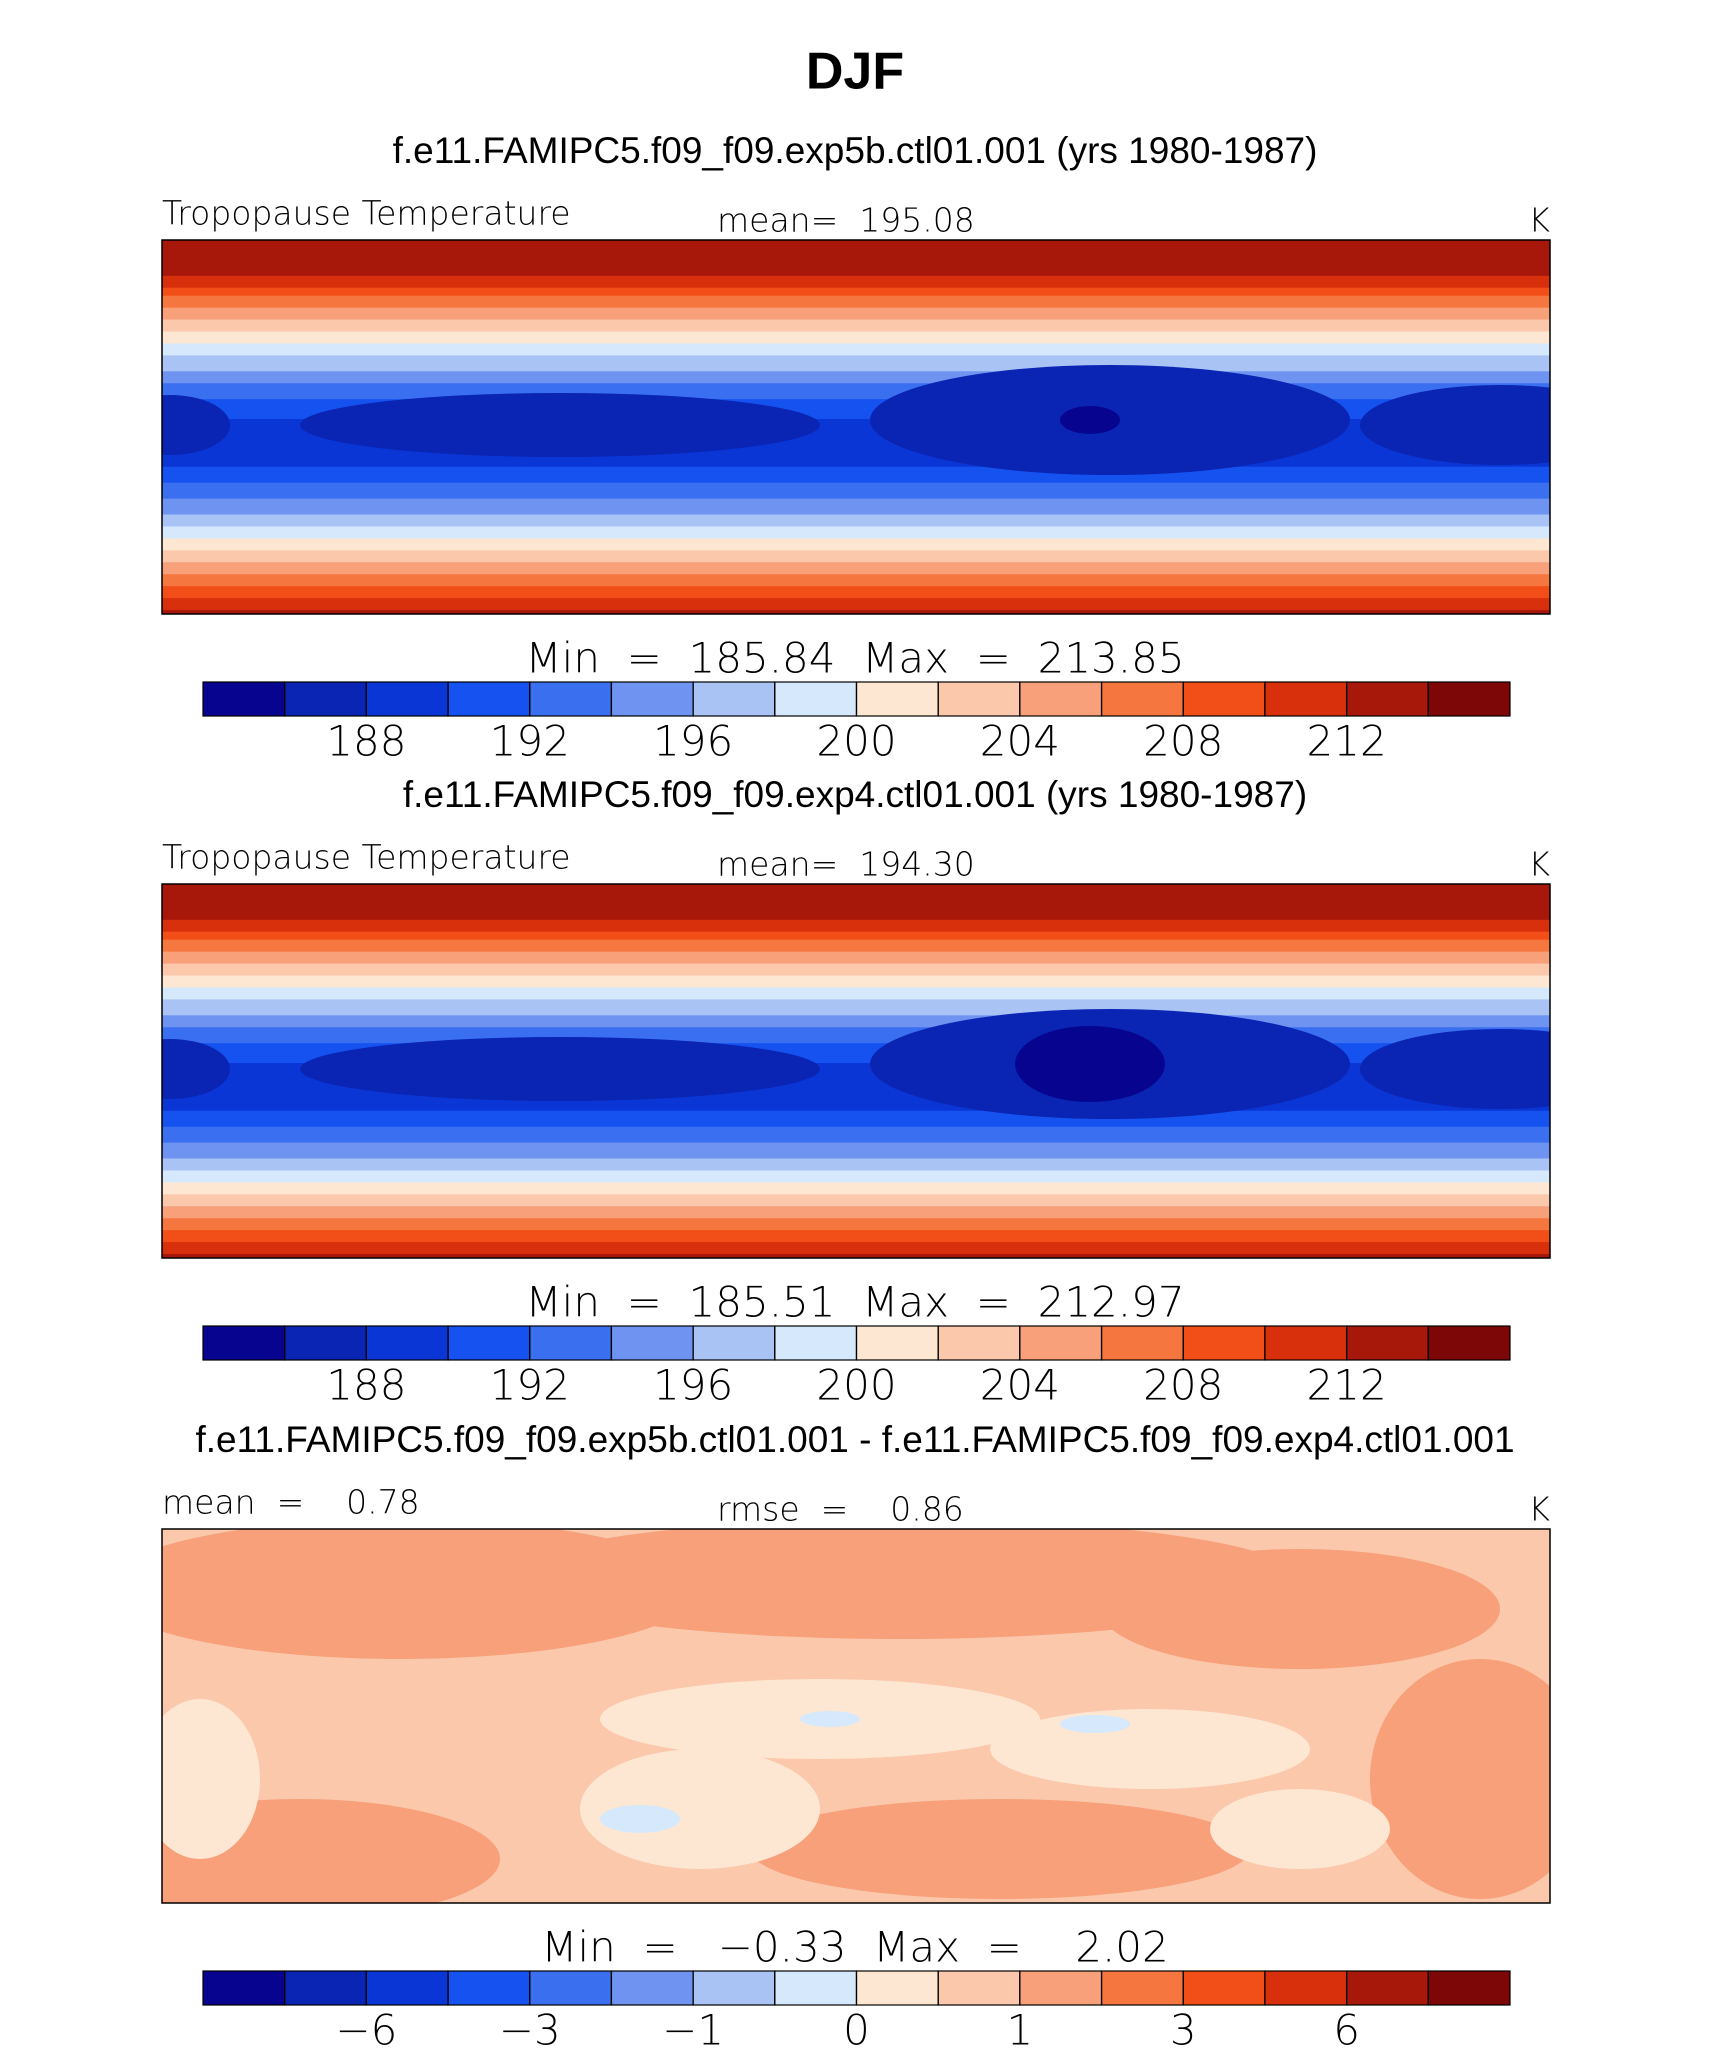 This screenshot has width=1710, height=2048. What do you see at coordinates (854, 658) in the screenshot?
I see `min-max-label: Min = 185.84 Max = 213.85` at bounding box center [854, 658].